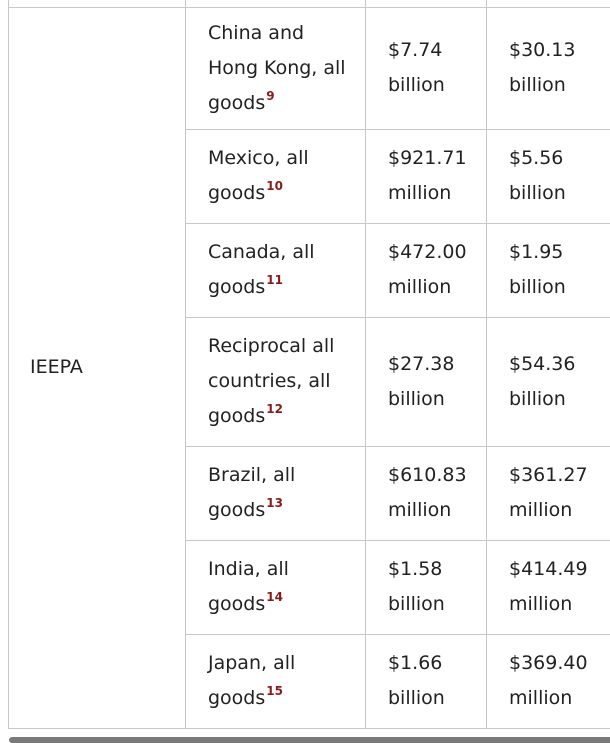  What do you see at coordinates (274, 691) in the screenshot?
I see `footnote-link: 15` at bounding box center [274, 691].